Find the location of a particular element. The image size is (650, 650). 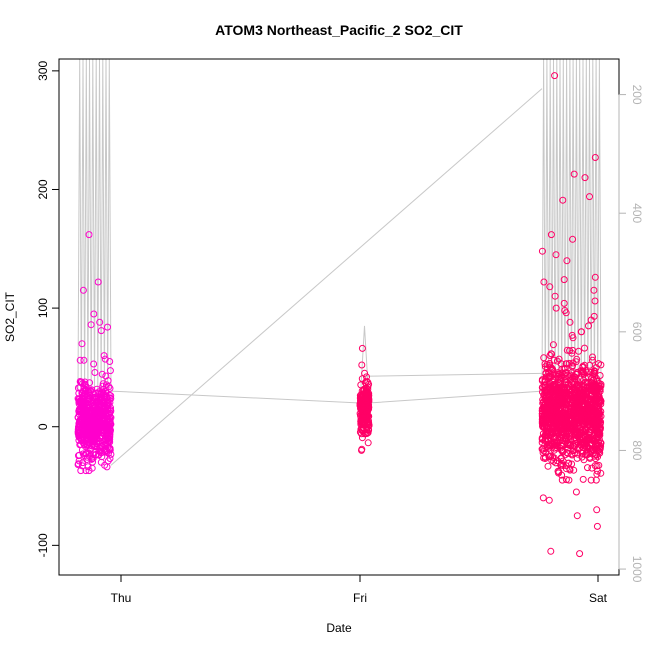

y2-tick-label: 600 is located at coordinates (637, 332).